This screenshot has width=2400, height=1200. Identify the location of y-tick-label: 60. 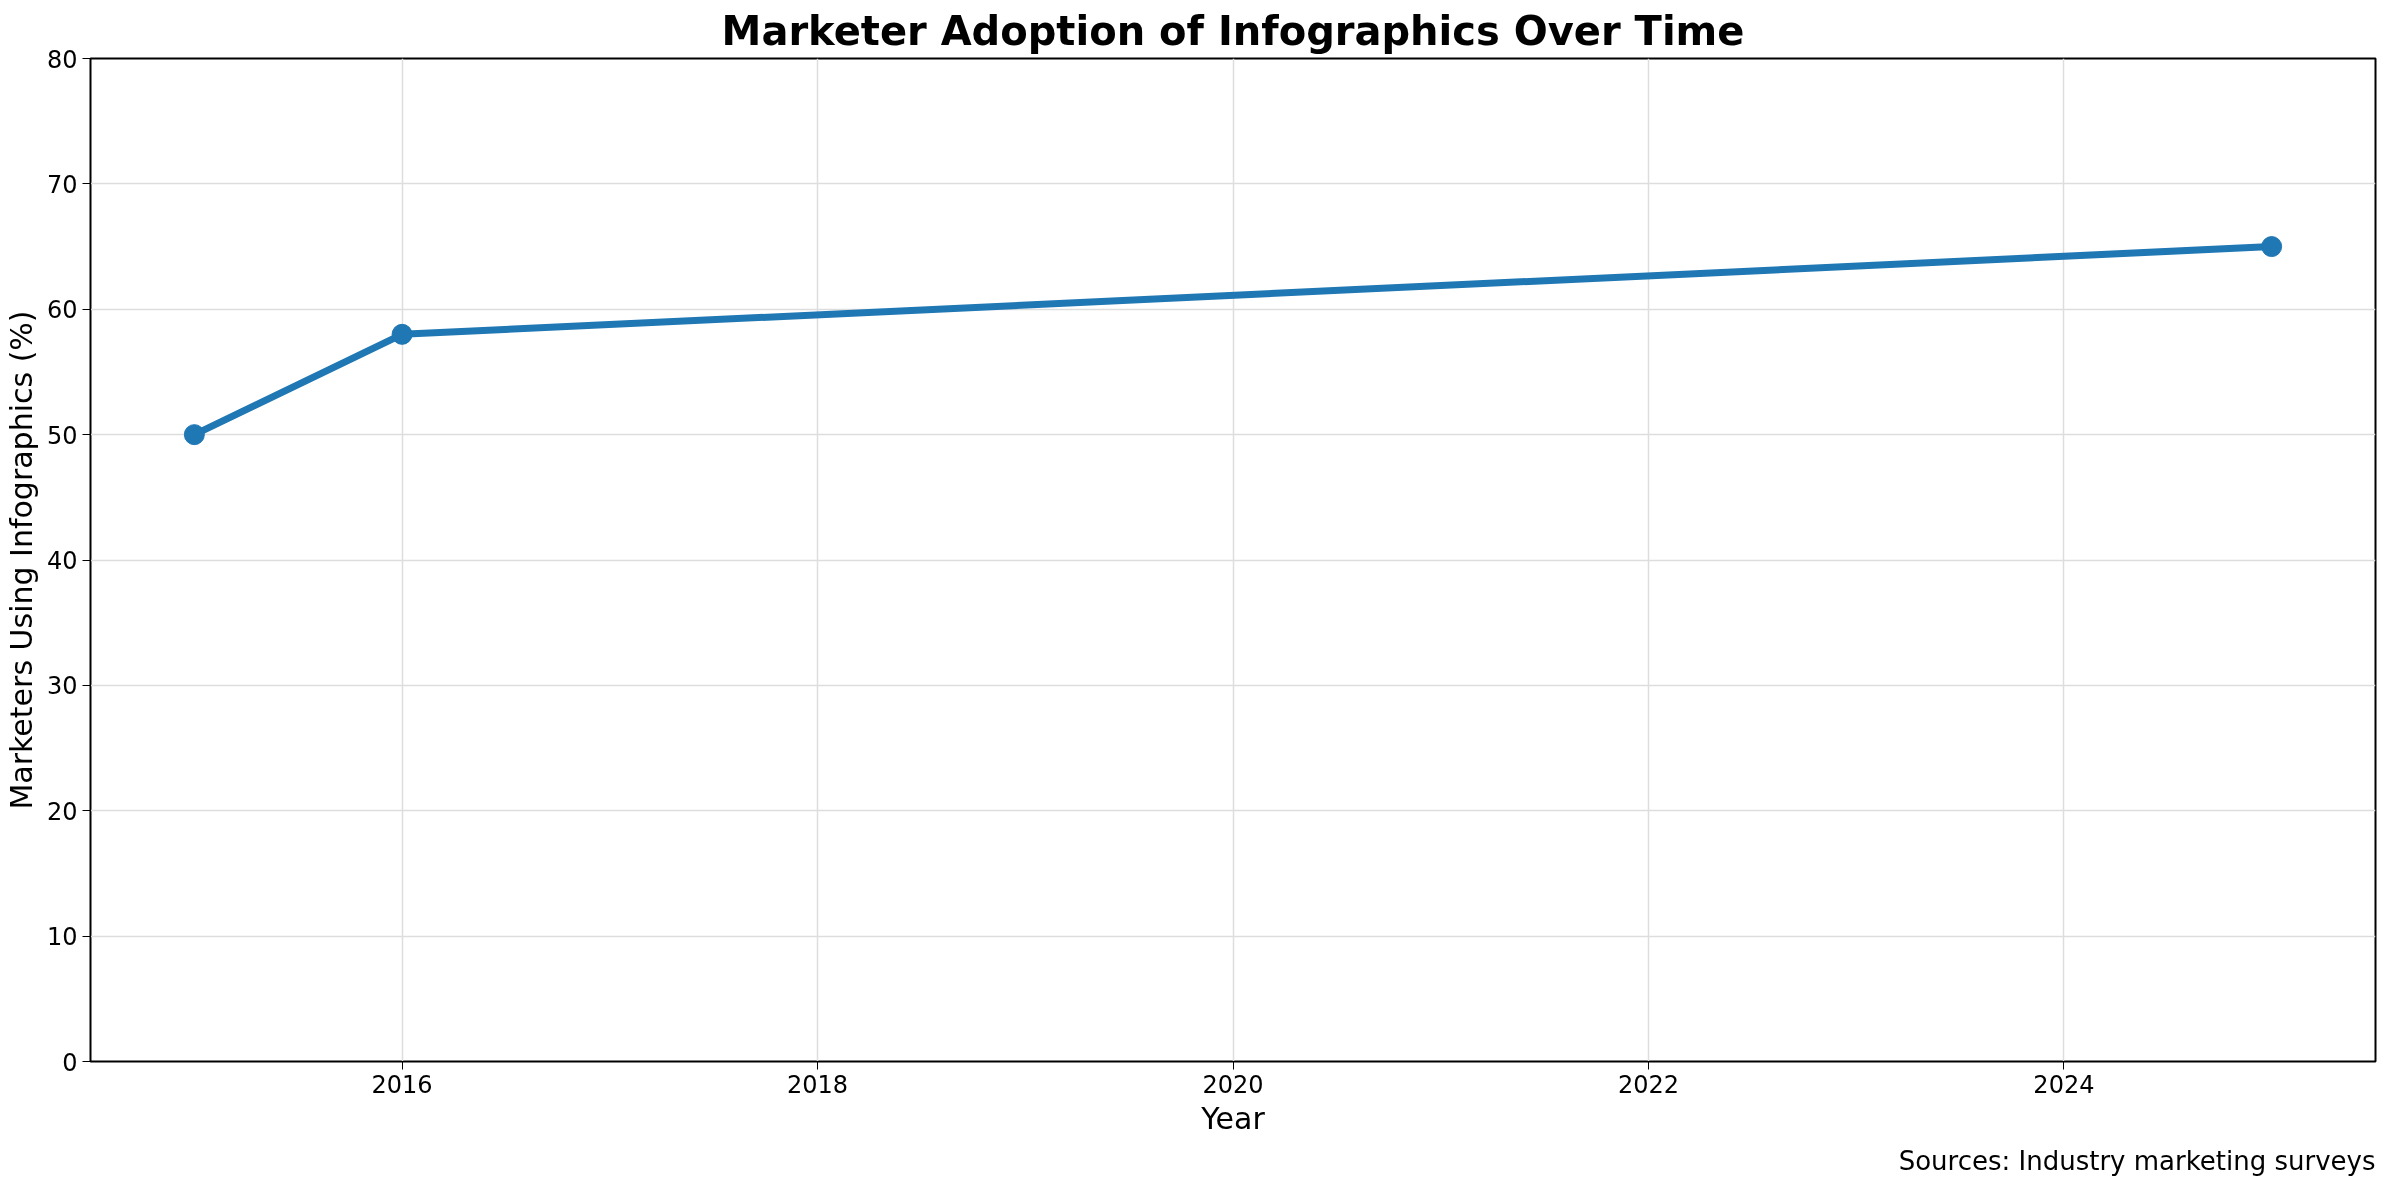
(62, 310).